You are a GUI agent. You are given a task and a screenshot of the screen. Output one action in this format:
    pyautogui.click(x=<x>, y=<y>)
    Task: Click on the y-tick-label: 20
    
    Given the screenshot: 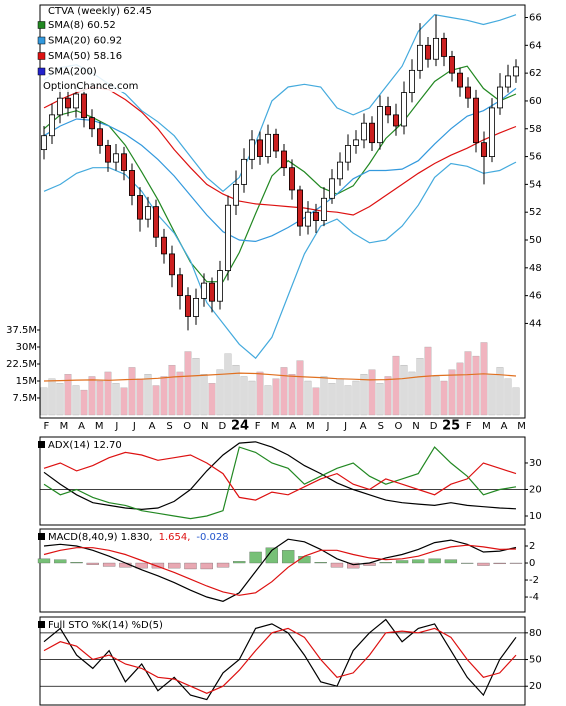 What is the action you would take?
    pyautogui.click(x=535, y=489)
    